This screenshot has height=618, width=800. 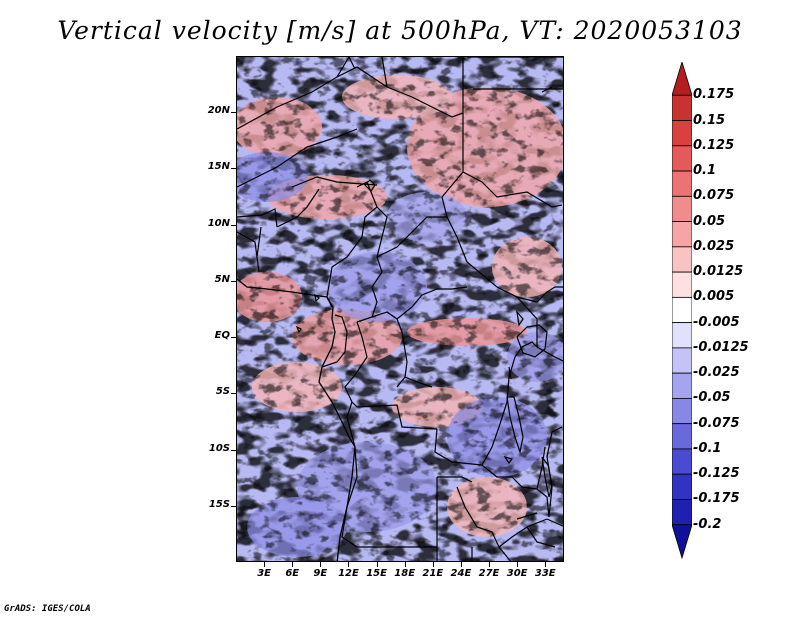 What do you see at coordinates (714, 246) in the screenshot?
I see `colorbar-label: 0.025` at bounding box center [714, 246].